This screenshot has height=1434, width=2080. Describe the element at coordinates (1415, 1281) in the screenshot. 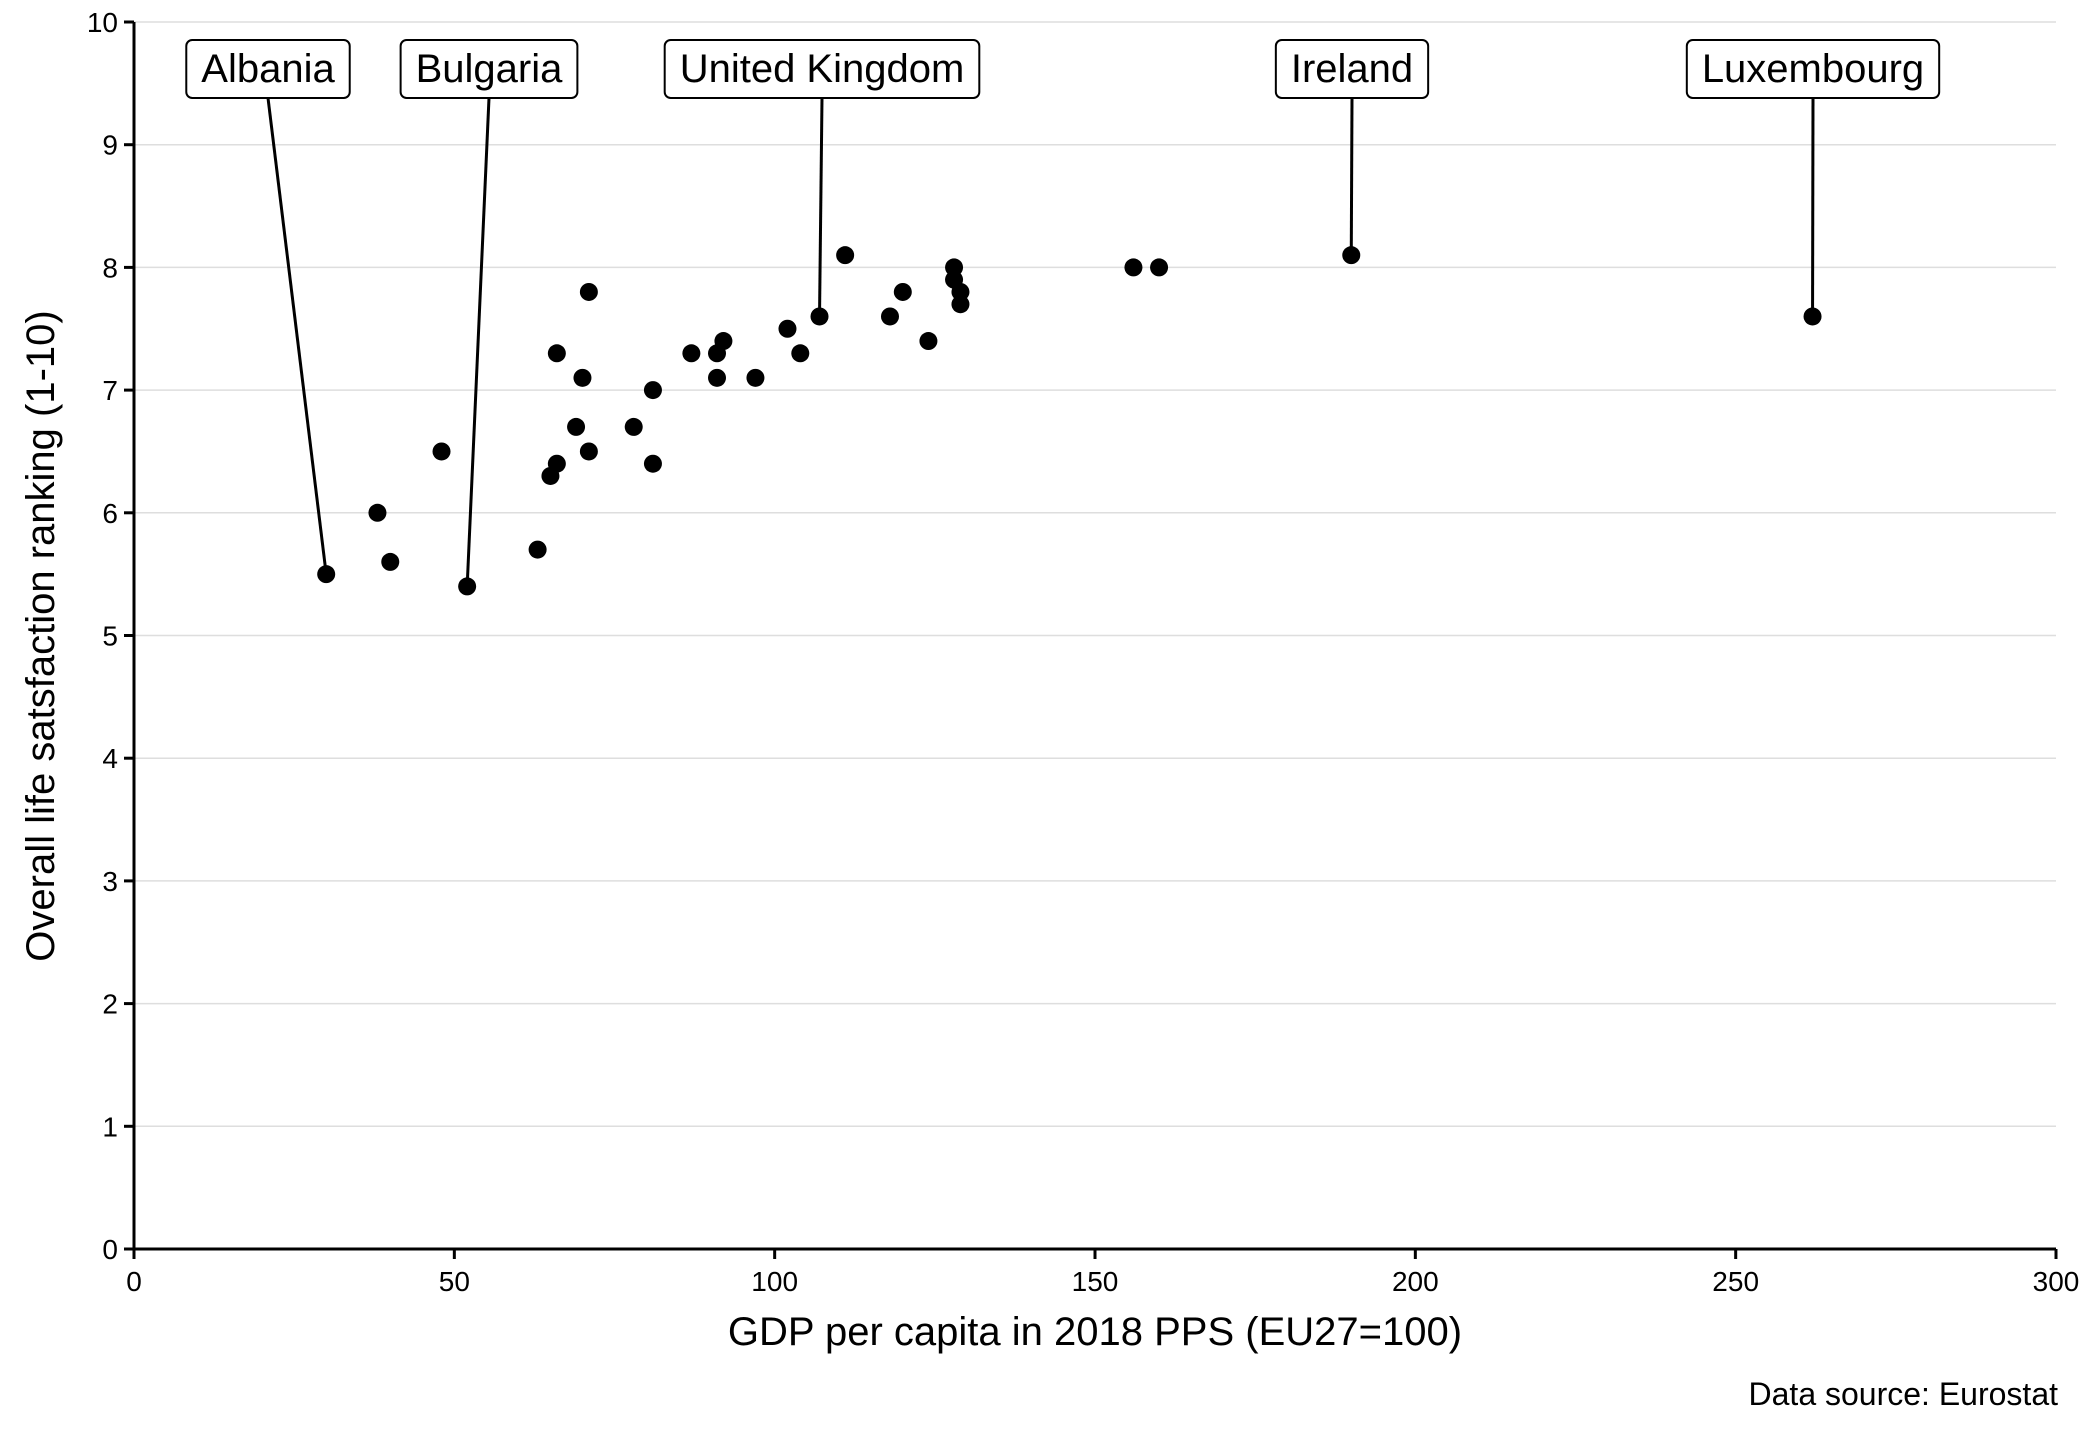

I see `x-tick-label: 200` at that location.